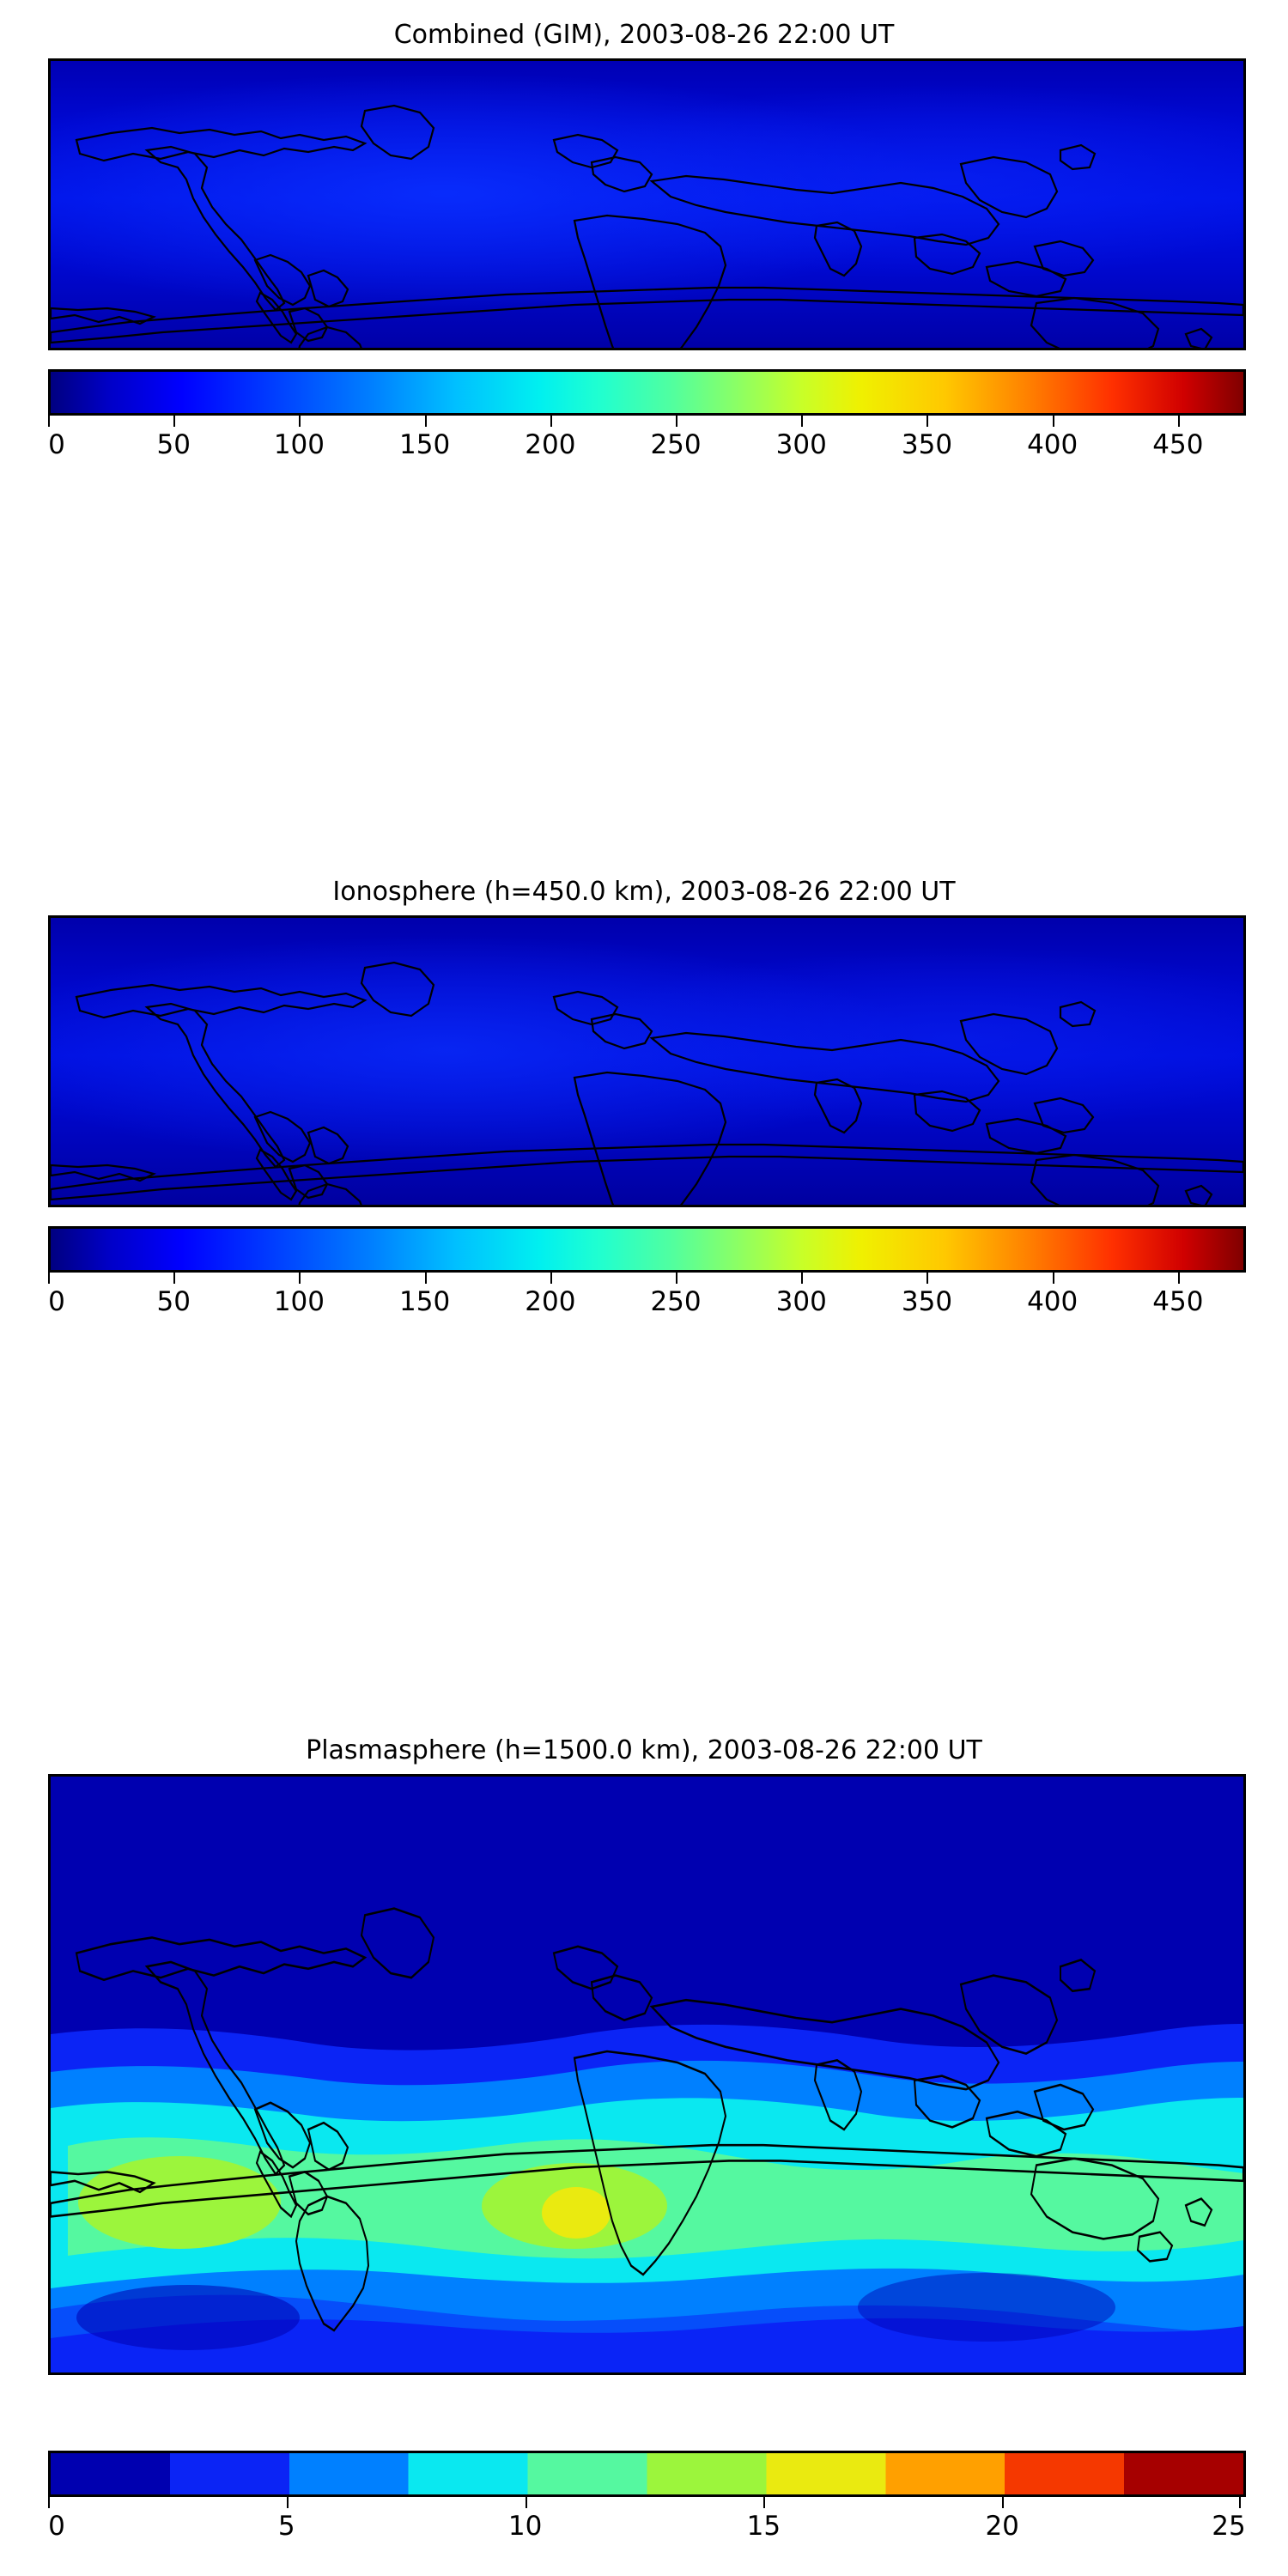  I want to click on colorbar-tick-label: 10, so click(525, 2526).